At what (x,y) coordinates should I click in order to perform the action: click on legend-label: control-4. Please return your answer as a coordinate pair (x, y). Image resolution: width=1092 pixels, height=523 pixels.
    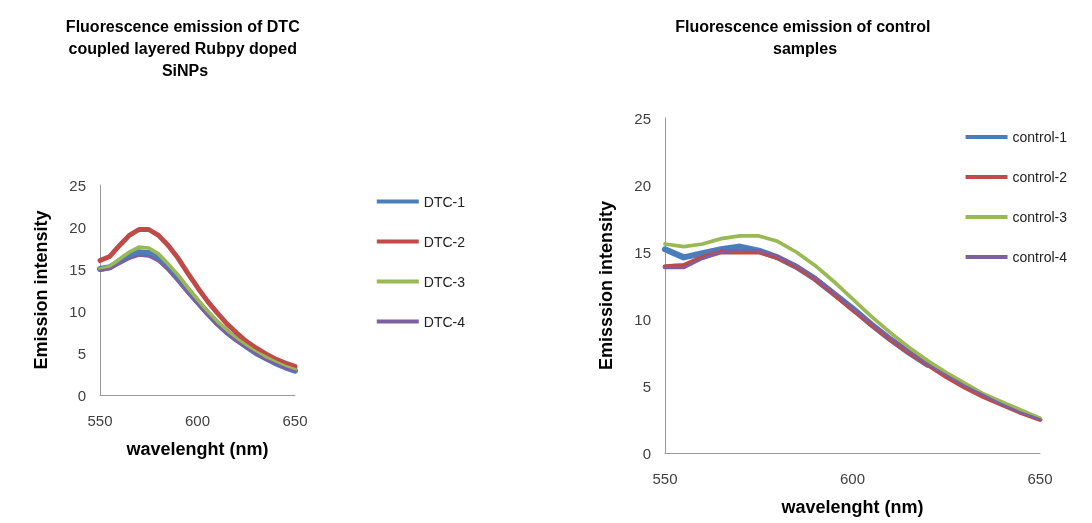
    Looking at the image, I should click on (1040, 257).